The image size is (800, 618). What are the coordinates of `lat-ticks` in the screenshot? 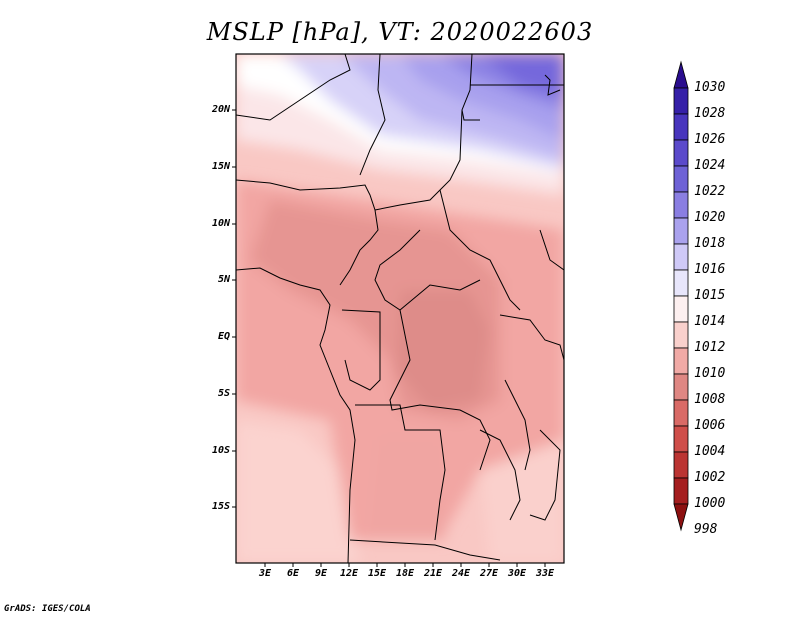 It's located at (234, 308).